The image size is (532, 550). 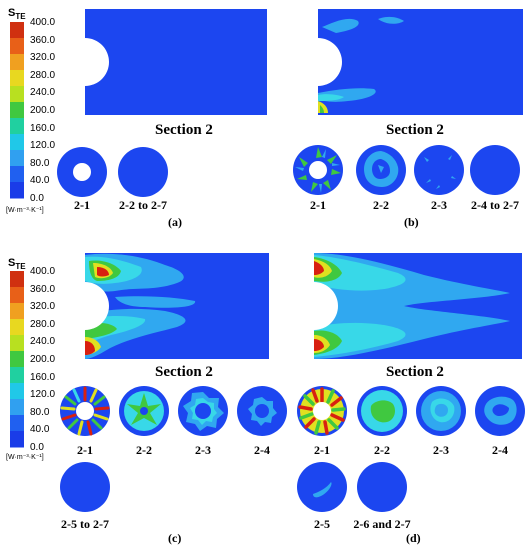 I want to click on color-bar-top, so click(x=17, y=110).